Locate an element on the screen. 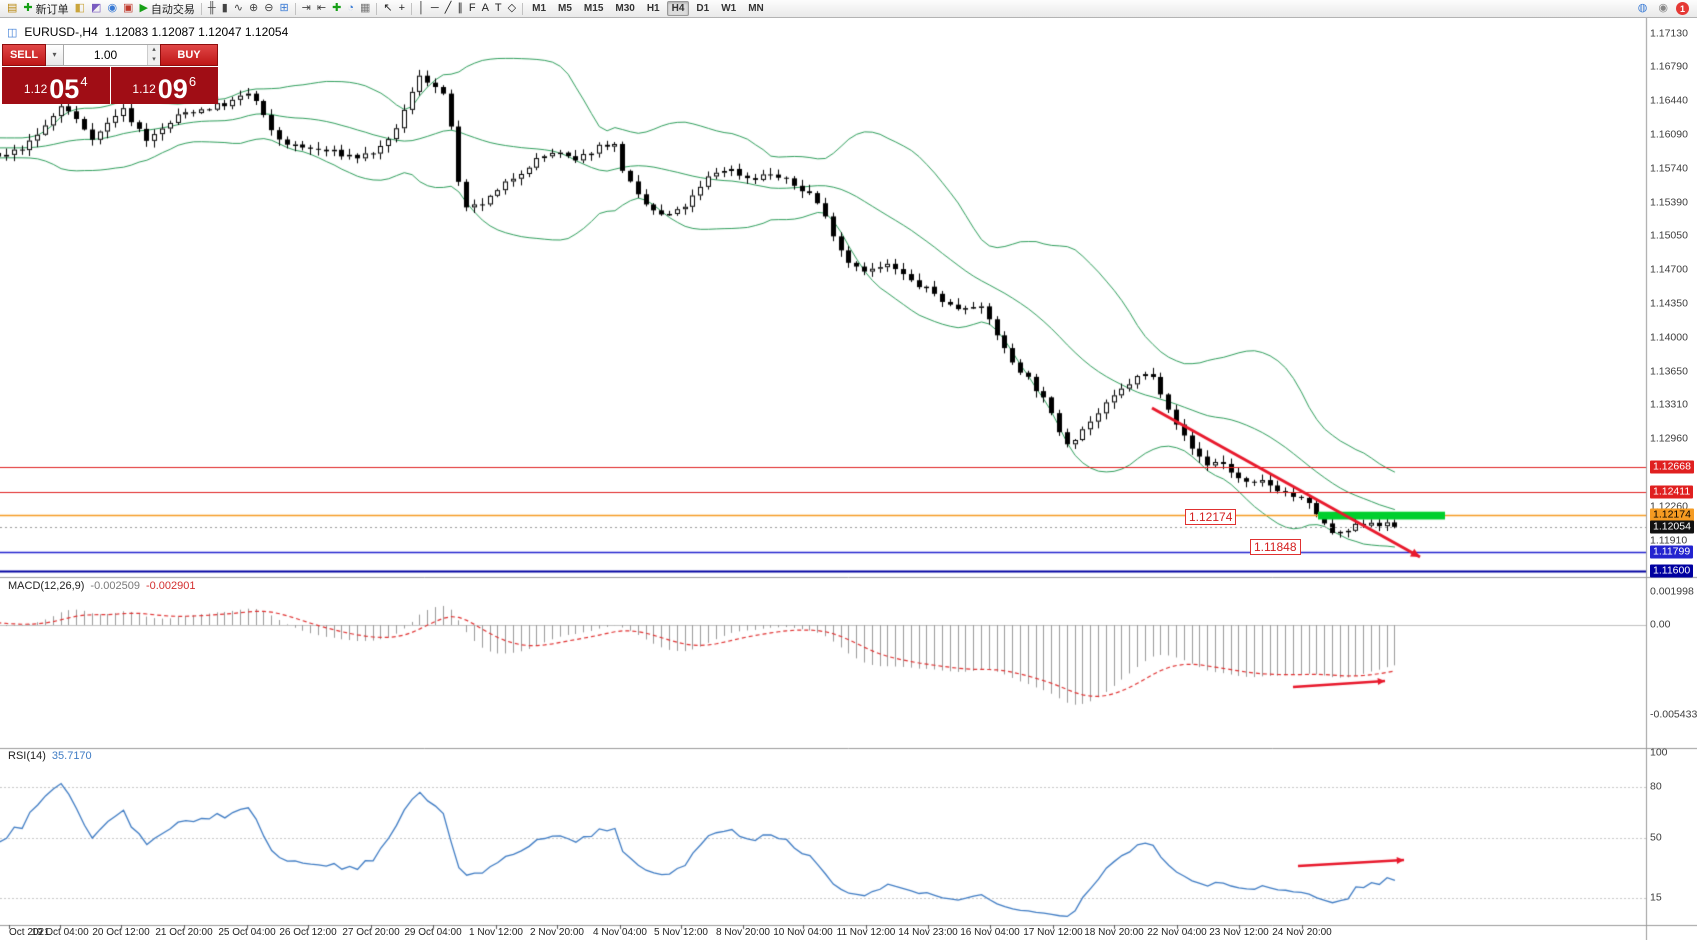  vertical-line-icon: │ is located at coordinates (421, 8).